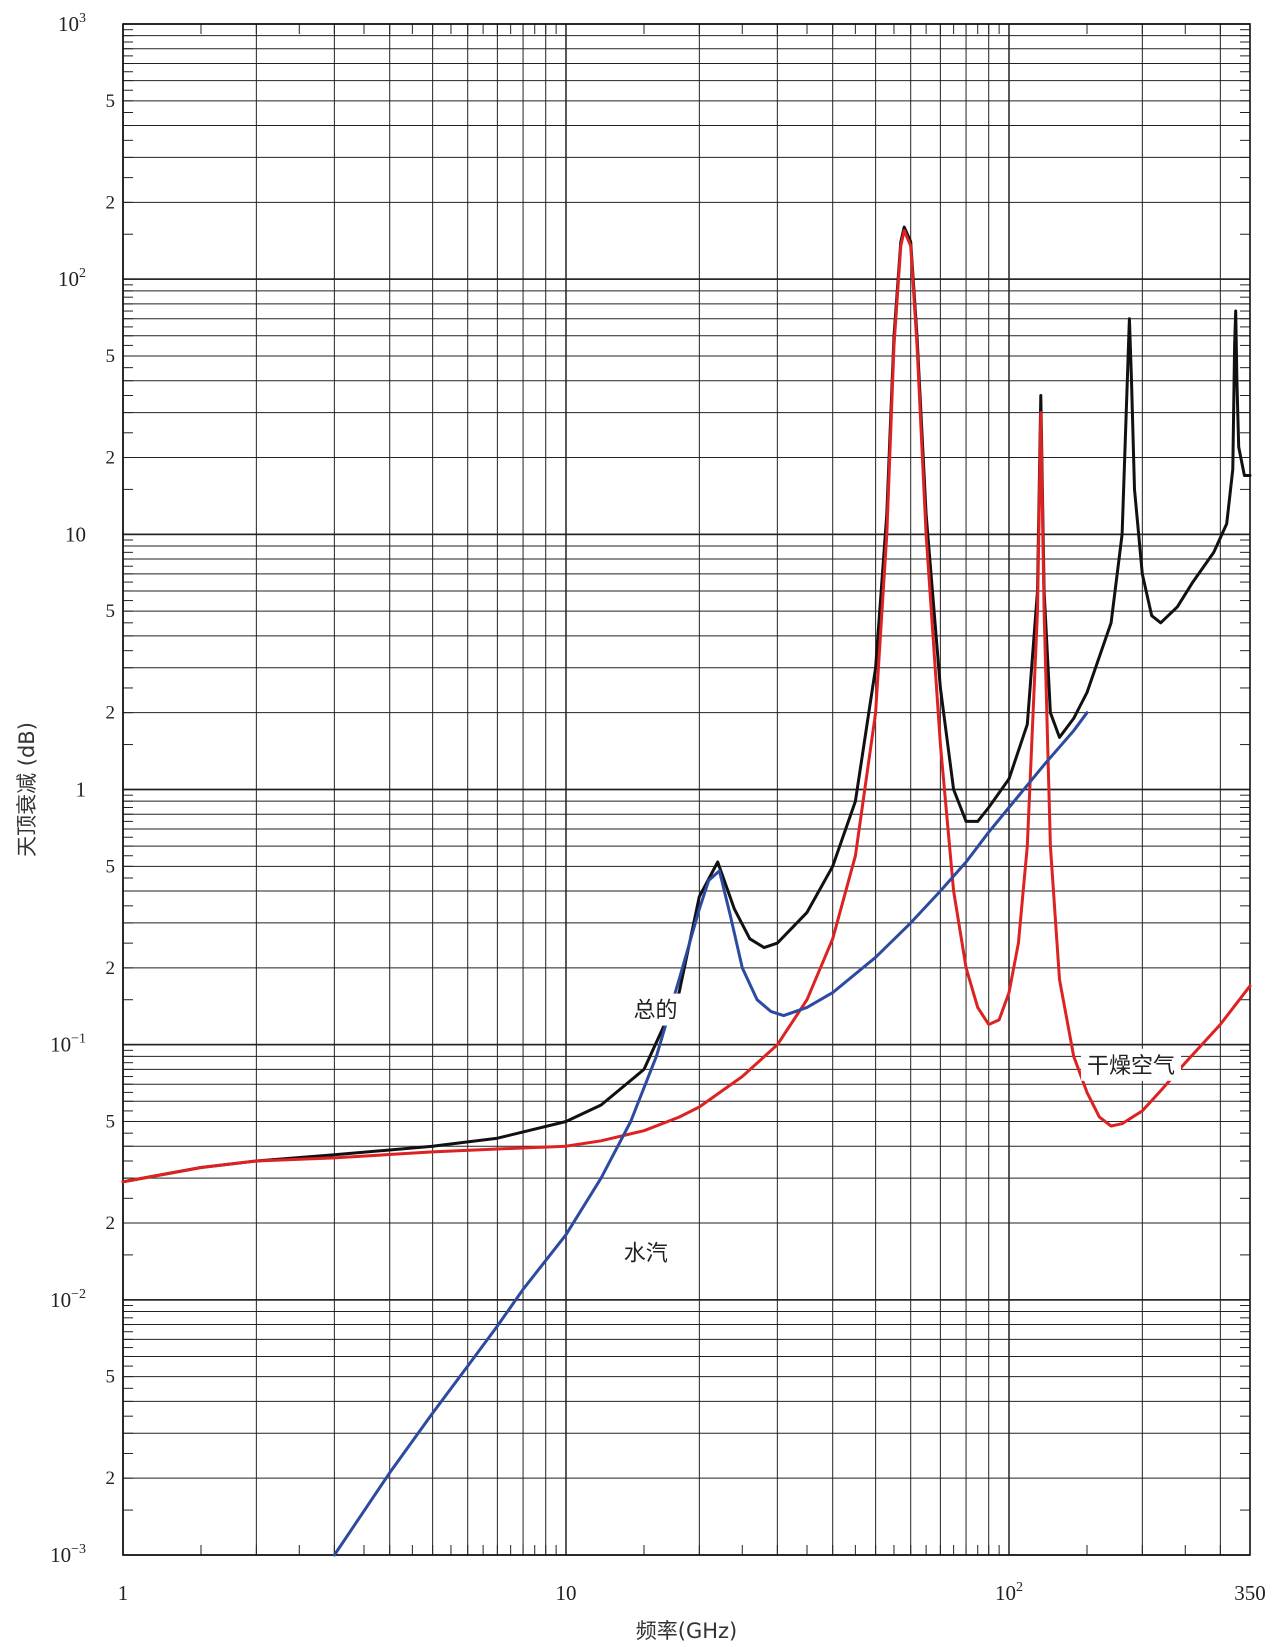 The height and width of the screenshot is (1647, 1272). I want to click on y-tick-label: 1, so click(81, 790).